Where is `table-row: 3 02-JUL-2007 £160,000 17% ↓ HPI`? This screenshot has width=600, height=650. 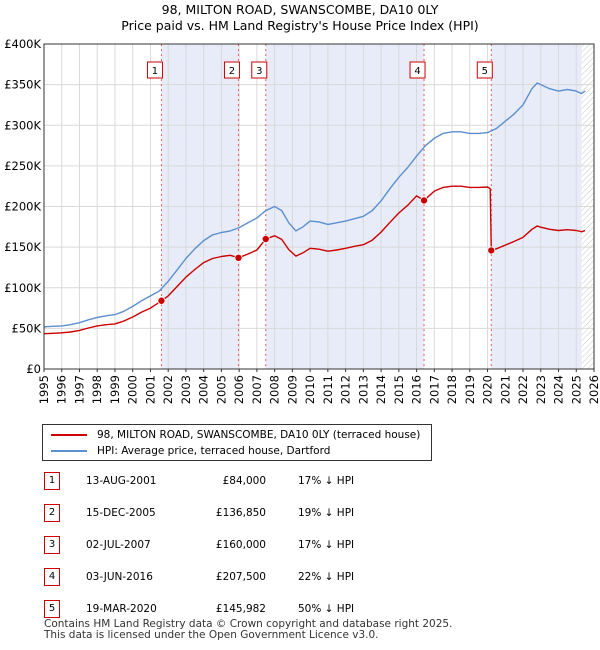 table-row: 3 02-JUL-2007 £160,000 17% ↓ HPI is located at coordinates (242, 545).